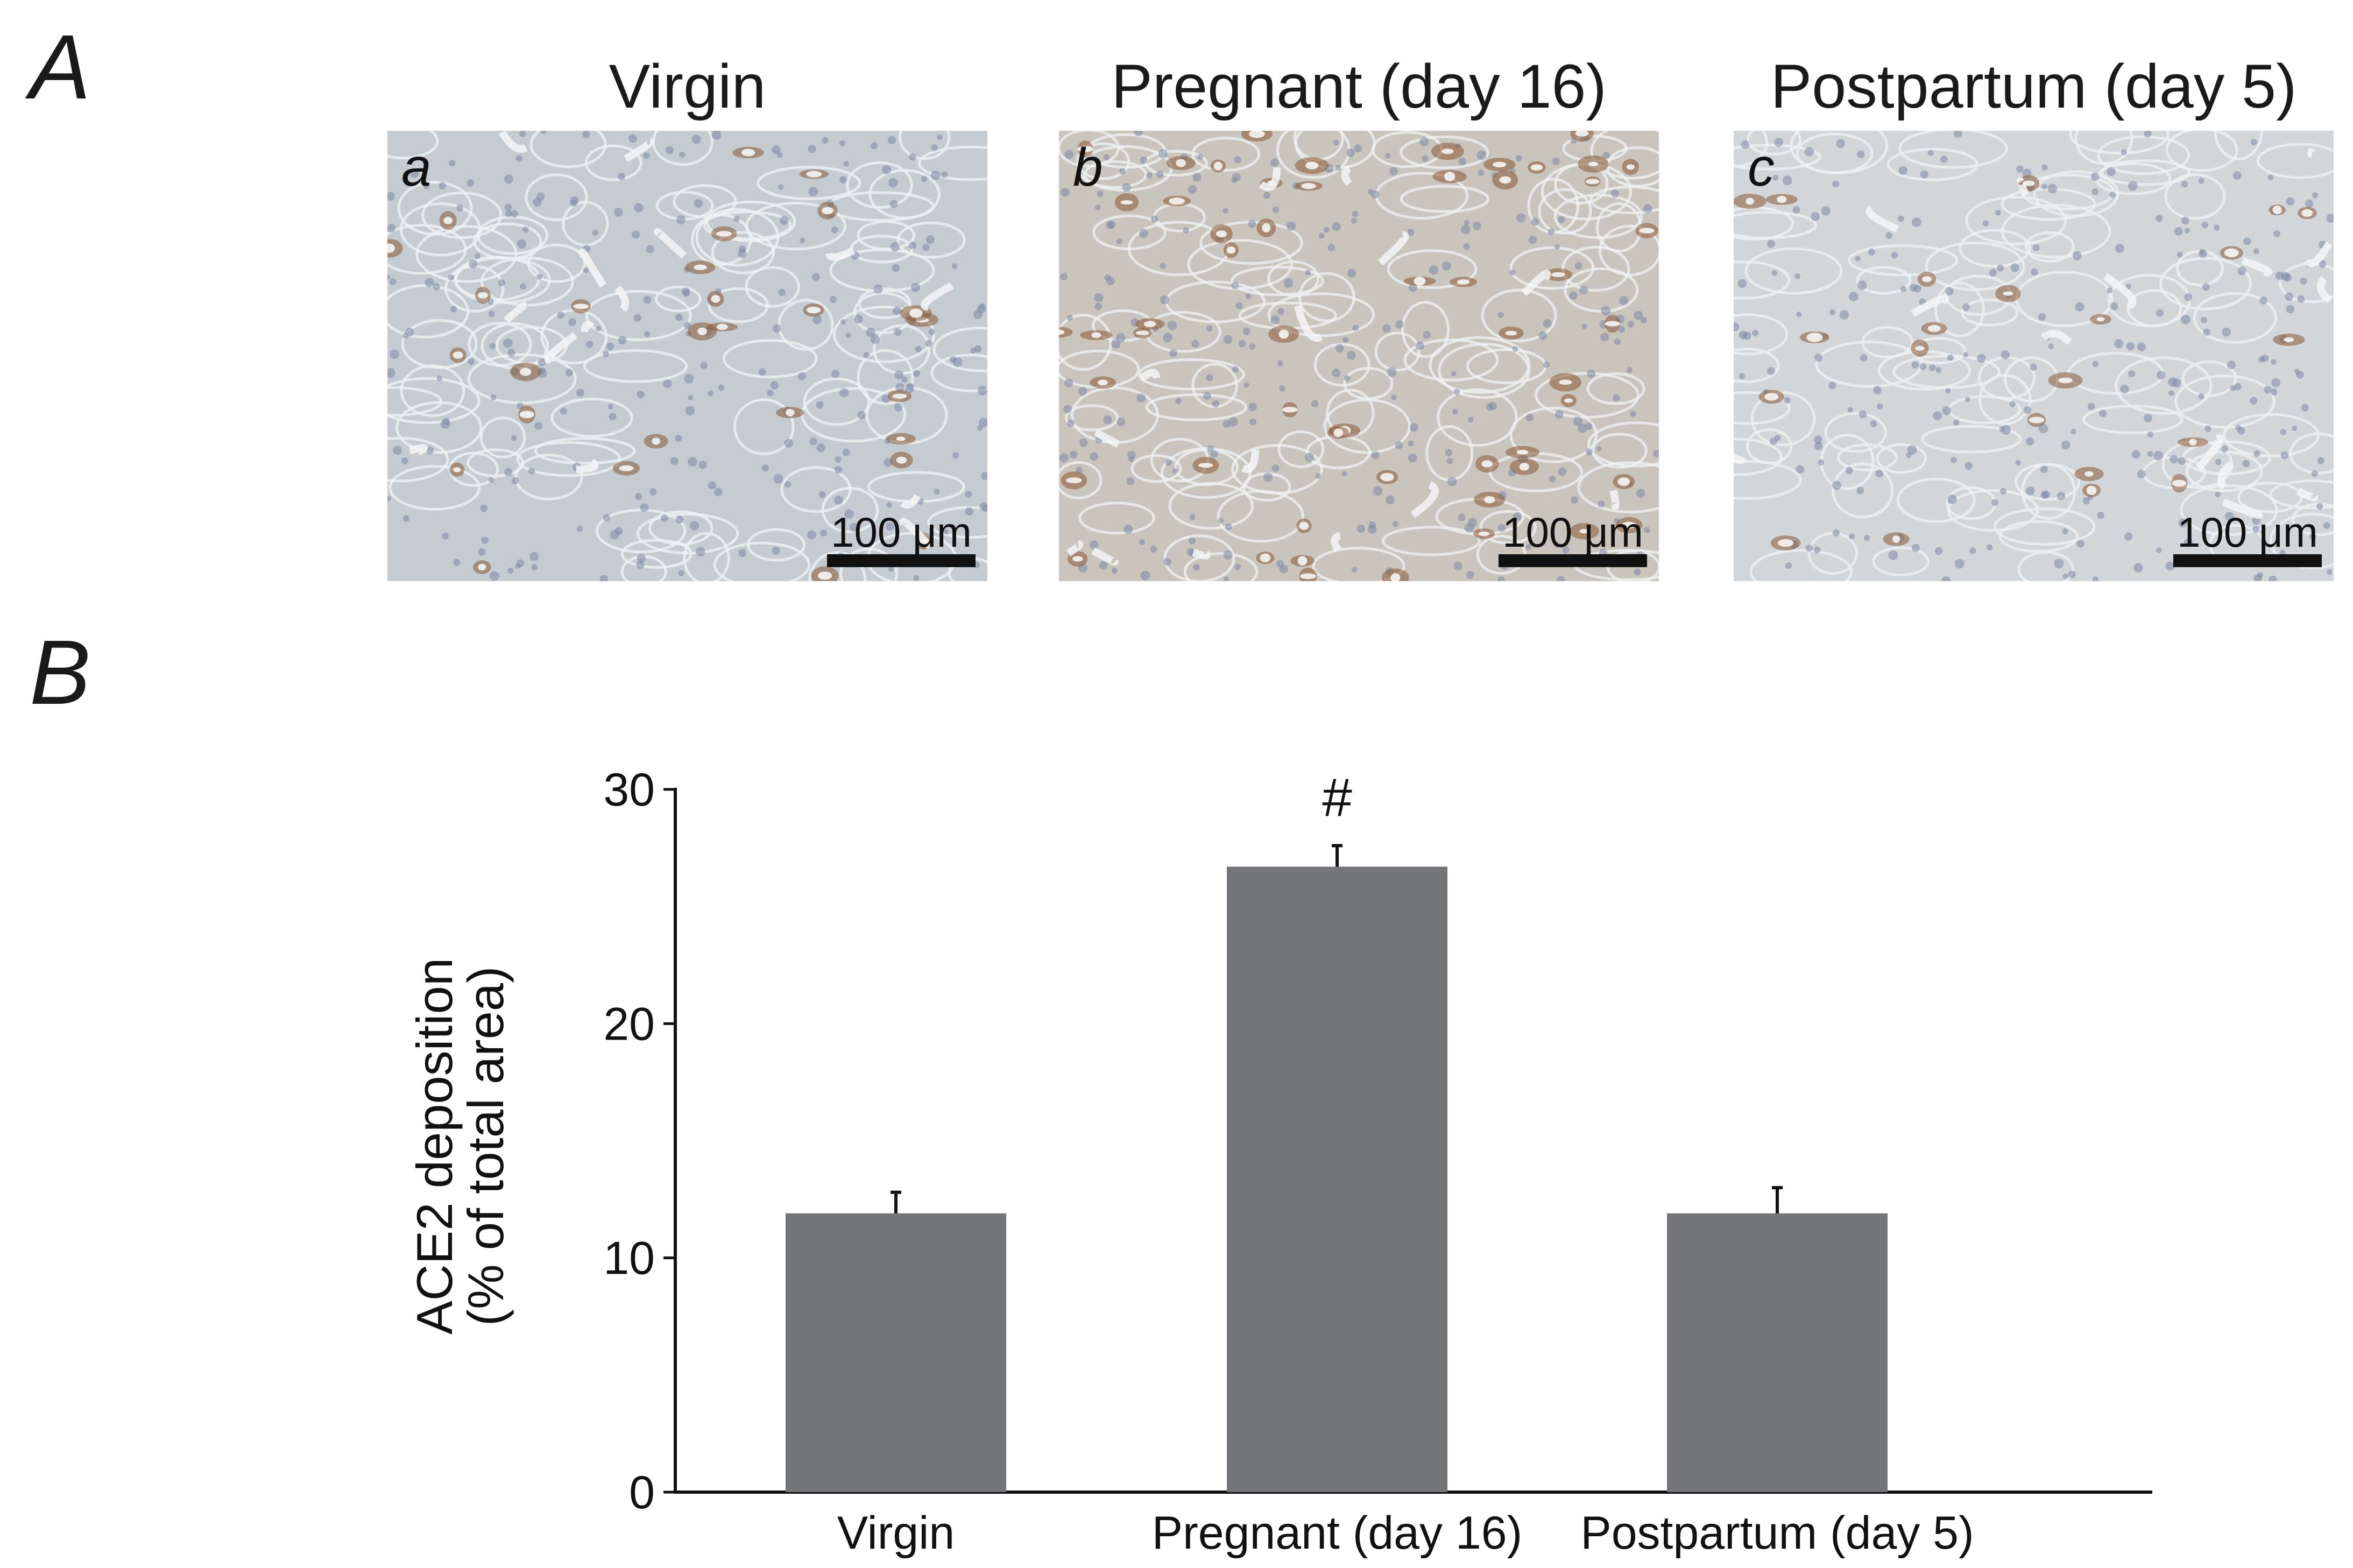  What do you see at coordinates (1337, 1533) in the screenshot?
I see `x-tick-label: Pregnant (day 16)` at bounding box center [1337, 1533].